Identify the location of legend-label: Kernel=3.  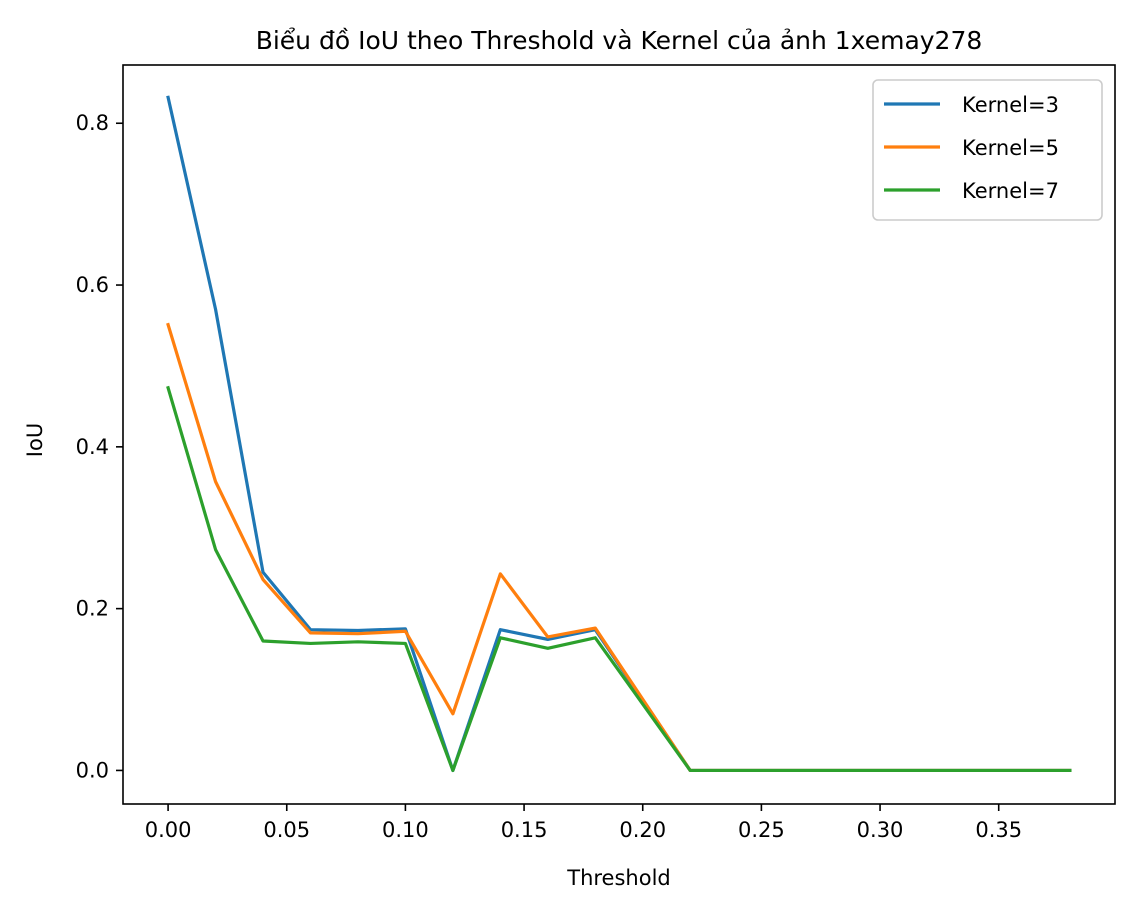
(1010, 105).